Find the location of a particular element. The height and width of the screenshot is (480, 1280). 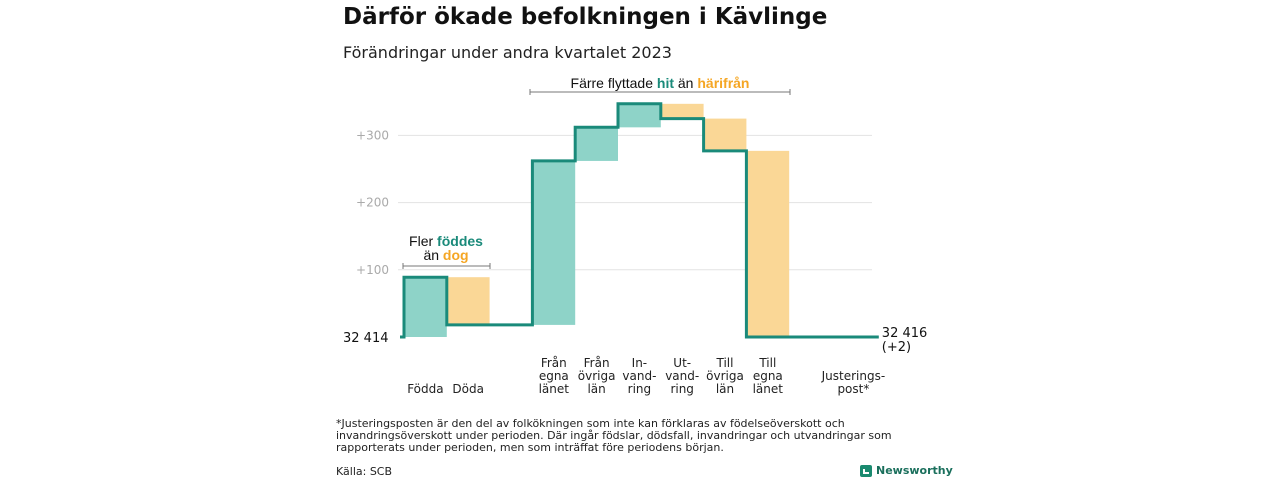

bar-fran-ovriga-lan is located at coordinates (596, 144).